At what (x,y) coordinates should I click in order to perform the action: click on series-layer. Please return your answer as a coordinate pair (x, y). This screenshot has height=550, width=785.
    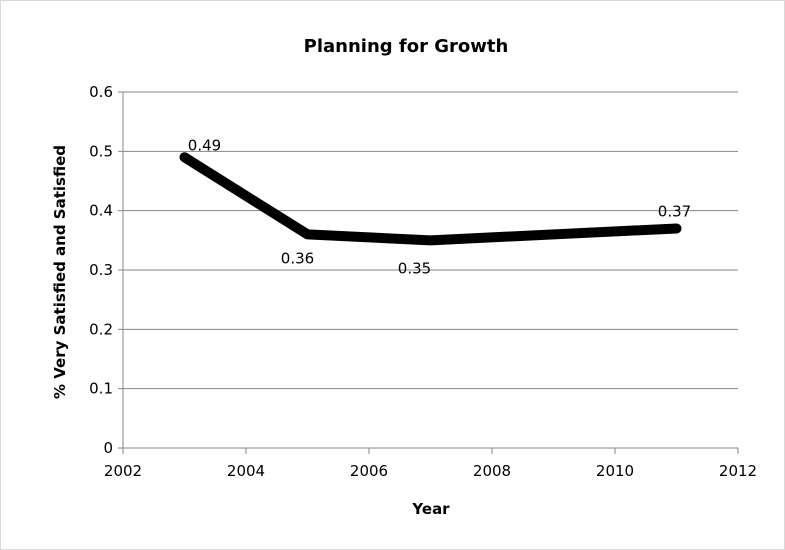
    Looking at the image, I should click on (430, 199).